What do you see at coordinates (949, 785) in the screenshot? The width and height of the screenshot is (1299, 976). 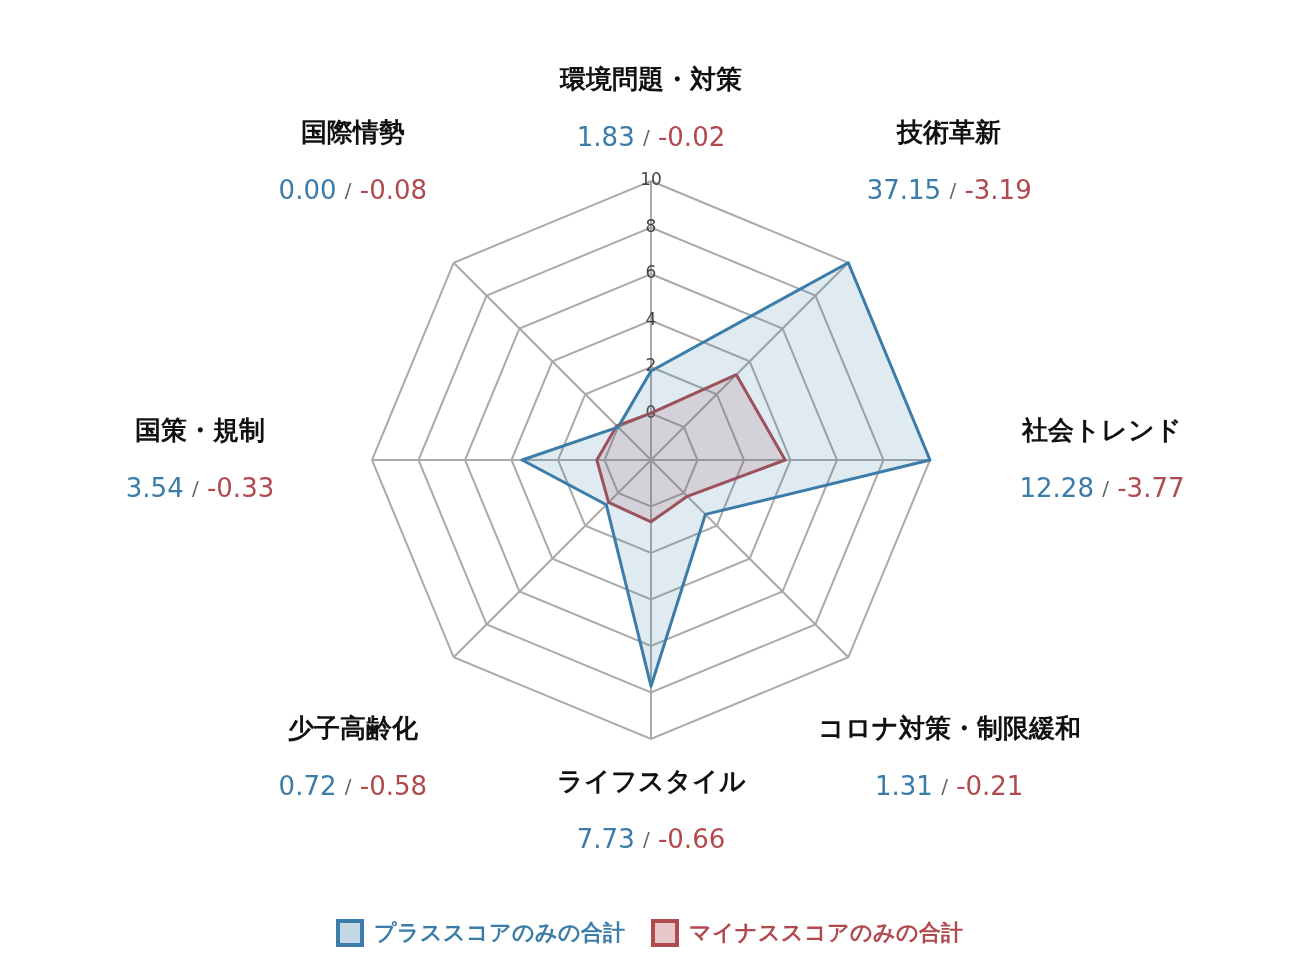 I see `text: 1.31 / -0.21` at bounding box center [949, 785].